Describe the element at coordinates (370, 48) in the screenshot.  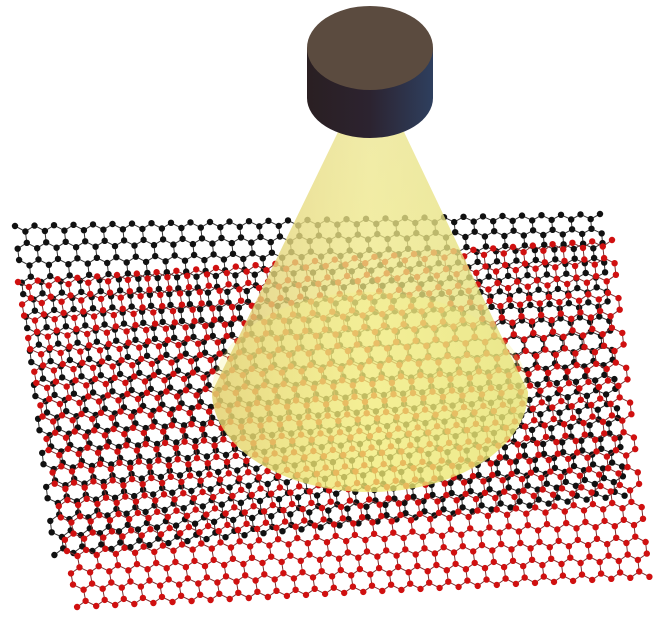
I see `lamp-top` at that location.